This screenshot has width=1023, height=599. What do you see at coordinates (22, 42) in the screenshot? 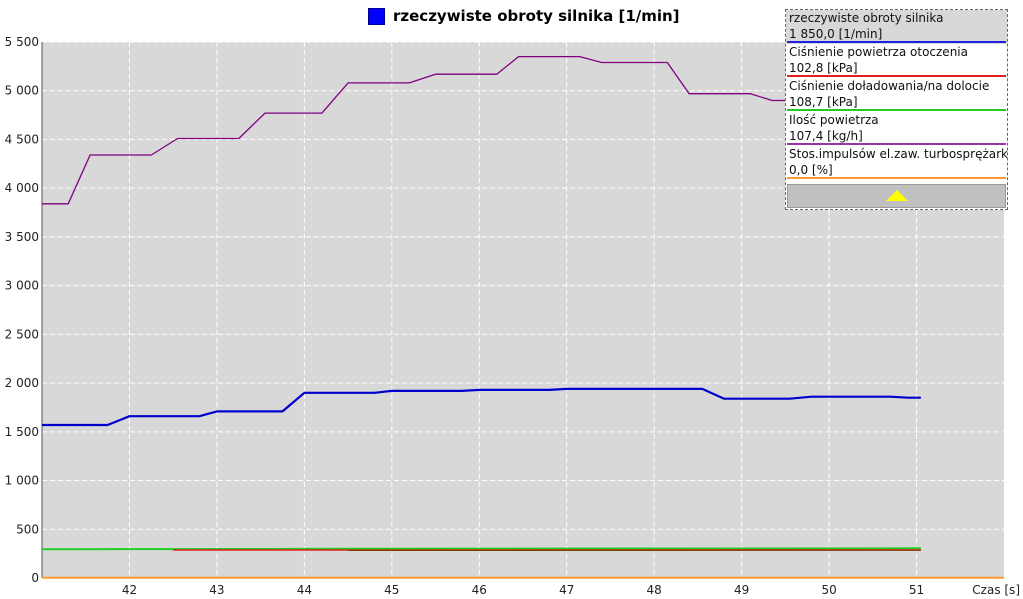
I see `y-tick-label: 5 500` at bounding box center [22, 42].